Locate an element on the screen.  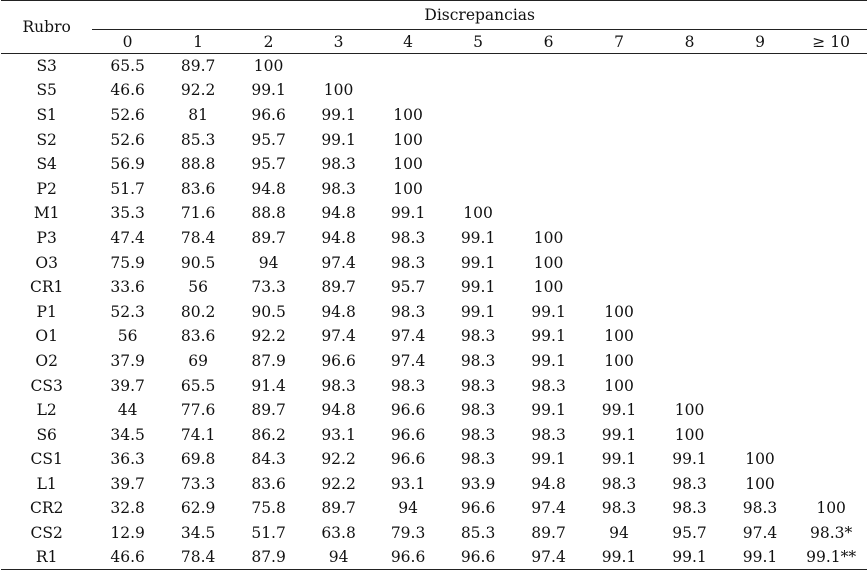
column-header: 2 is located at coordinates (268, 41).